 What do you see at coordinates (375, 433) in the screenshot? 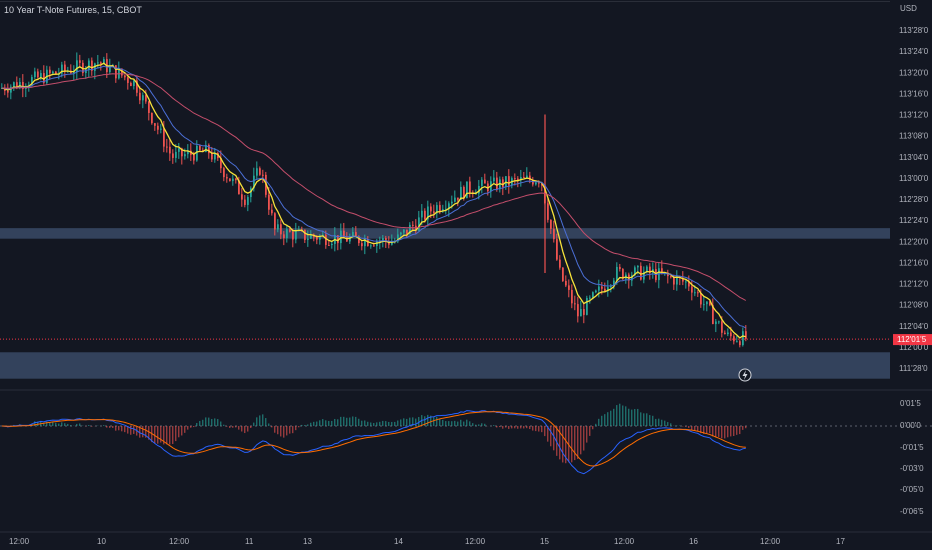
I see `macd-histogram` at bounding box center [375, 433].